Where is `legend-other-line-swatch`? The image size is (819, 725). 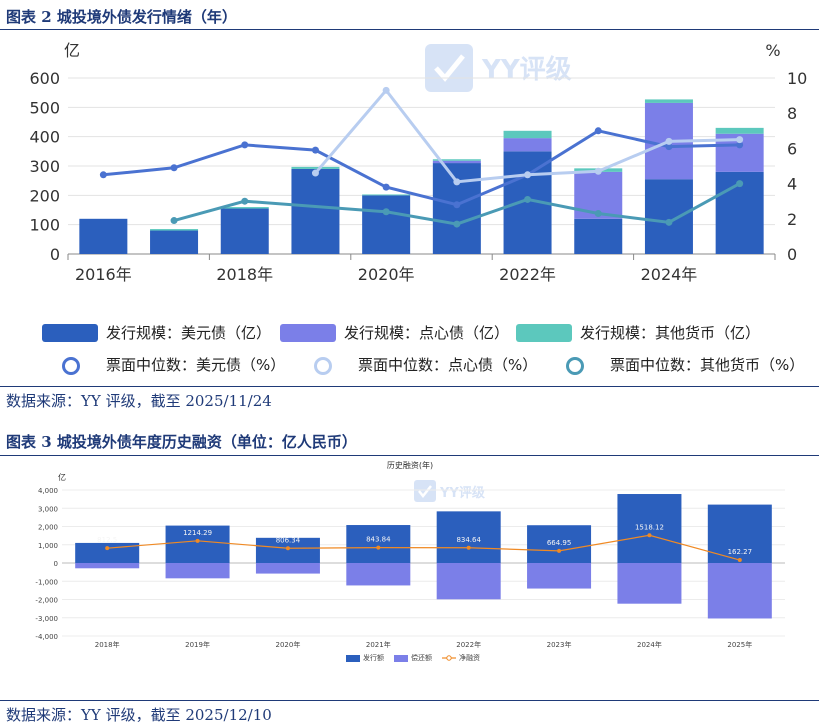
legend-other-line-swatch is located at coordinates (574, 365).